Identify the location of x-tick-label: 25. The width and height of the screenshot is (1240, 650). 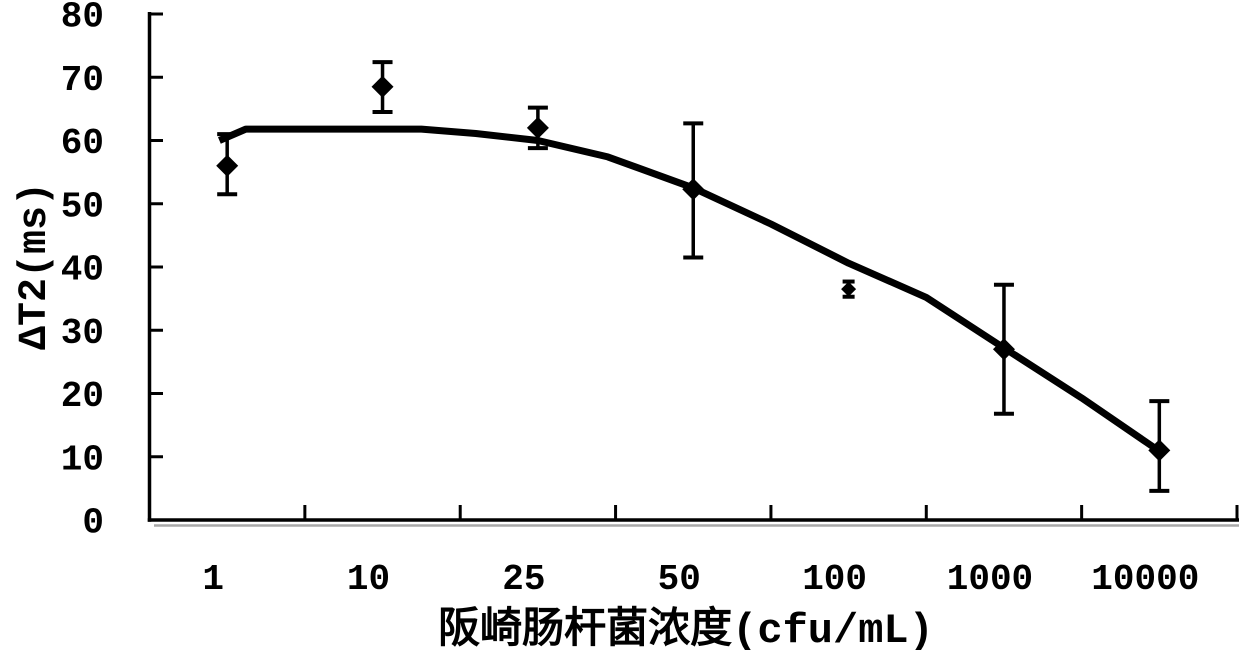
(523, 579).